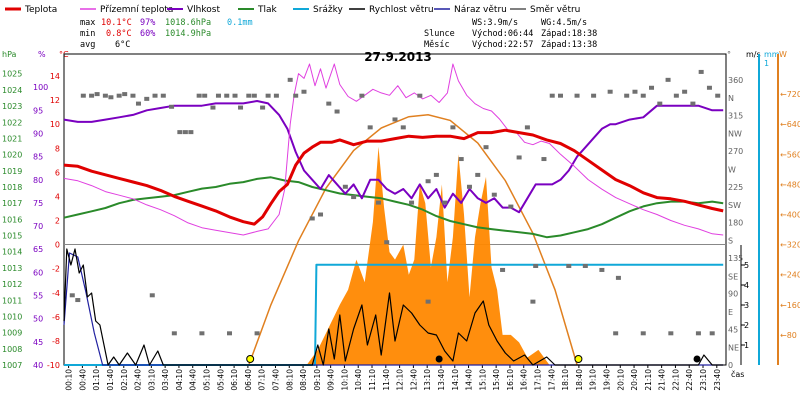  What do you see at coordinates (697, 359) in the screenshot?
I see `moon-marker` at bounding box center [697, 359].